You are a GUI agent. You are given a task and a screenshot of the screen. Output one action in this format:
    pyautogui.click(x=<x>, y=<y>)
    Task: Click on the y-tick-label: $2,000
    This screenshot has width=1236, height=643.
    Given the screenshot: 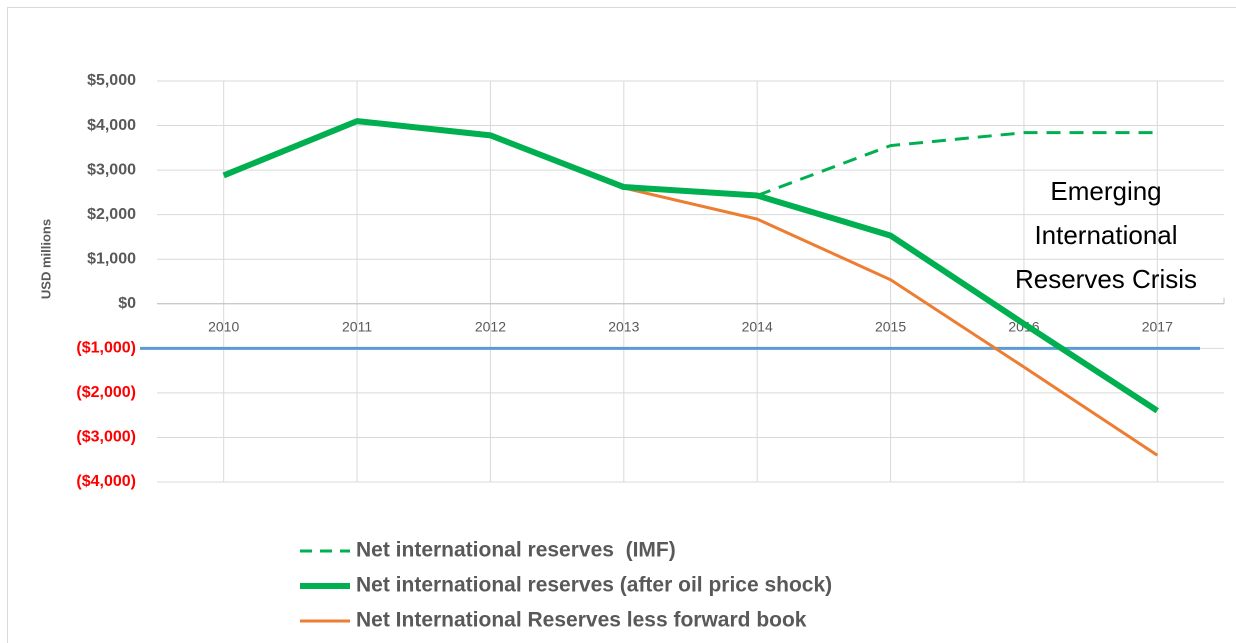 What is the action you would take?
    pyautogui.click(x=111, y=214)
    